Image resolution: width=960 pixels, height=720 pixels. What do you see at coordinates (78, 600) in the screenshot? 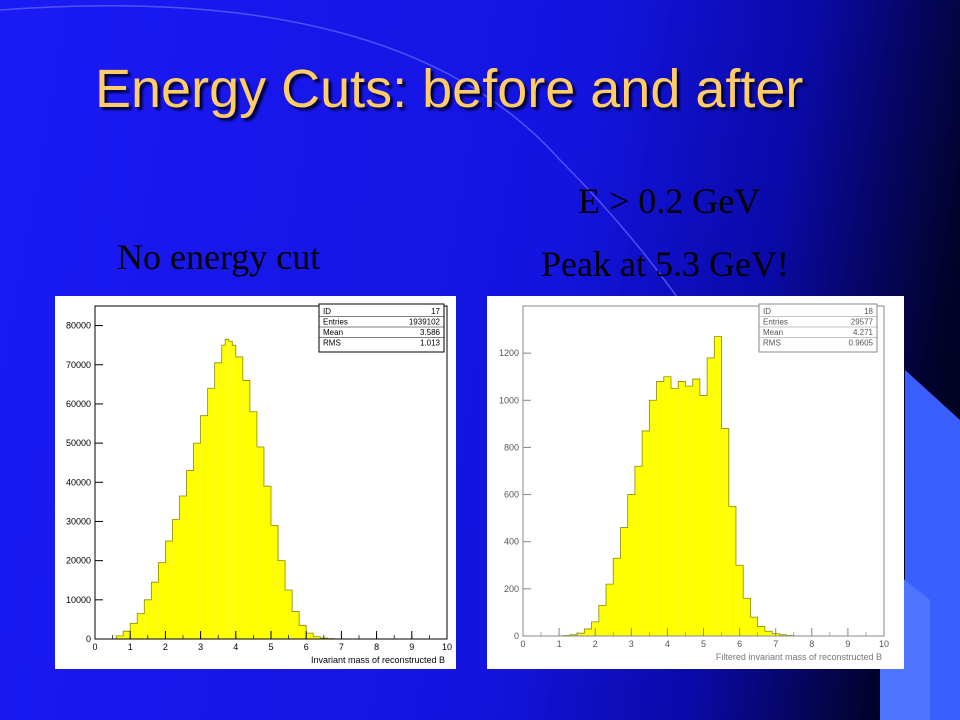
I see `y-tick-label: 10000` at bounding box center [78, 600].